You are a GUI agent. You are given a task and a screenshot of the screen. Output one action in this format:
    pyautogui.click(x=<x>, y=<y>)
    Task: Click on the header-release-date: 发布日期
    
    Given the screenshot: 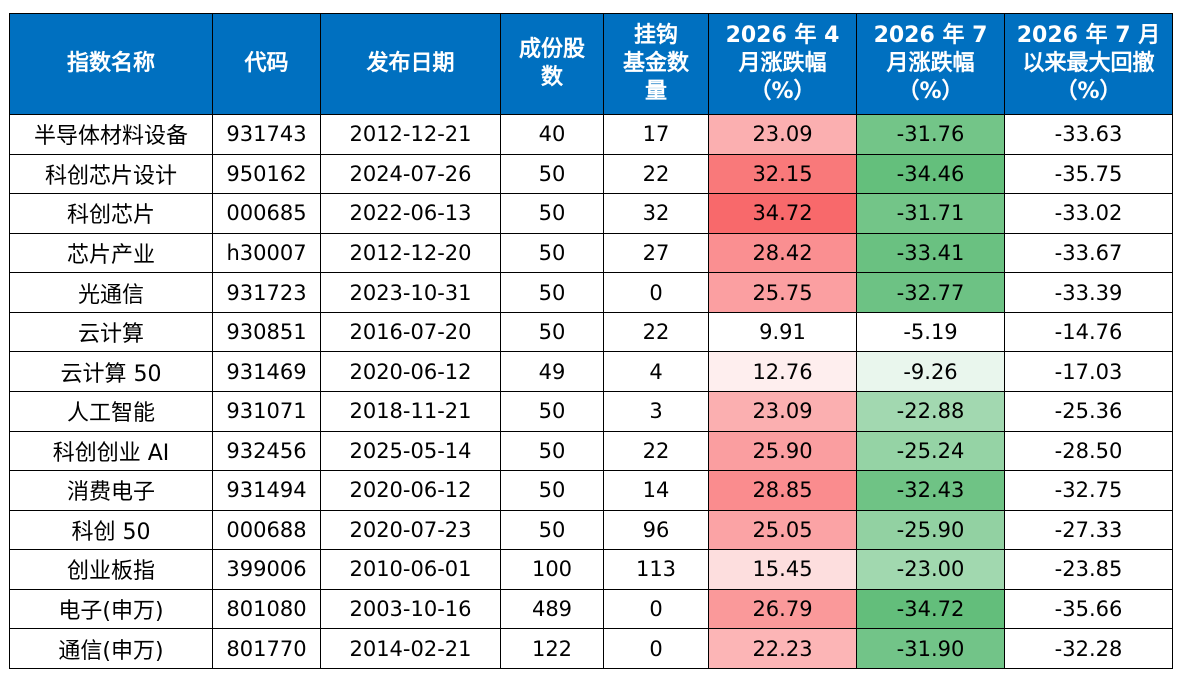 What is the action you would take?
    pyautogui.click(x=410, y=64)
    